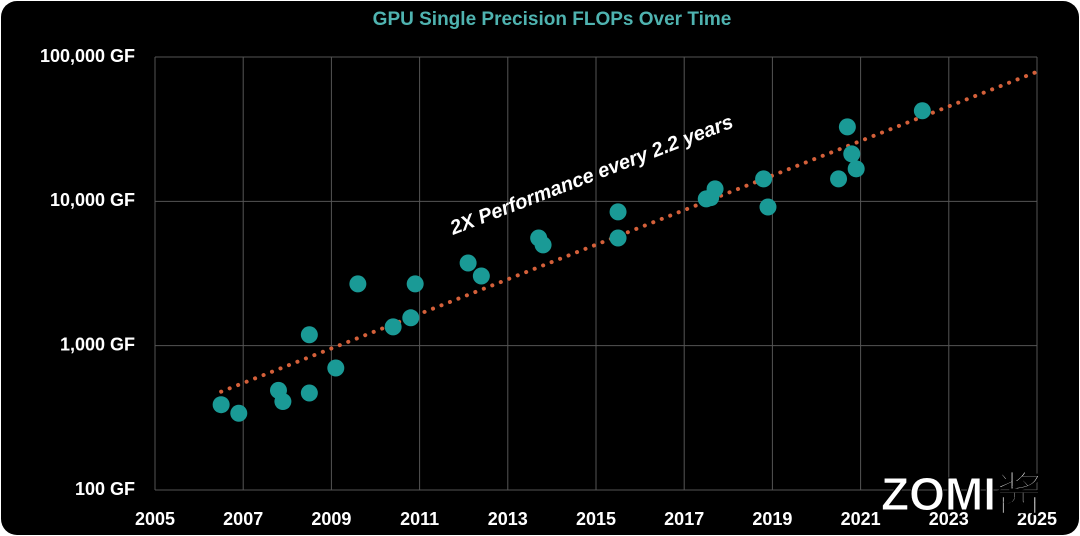 This screenshot has width=1080, height=536. What do you see at coordinates (87, 56) in the screenshot?
I see `y-tick-label: 100,000 GF` at bounding box center [87, 56].